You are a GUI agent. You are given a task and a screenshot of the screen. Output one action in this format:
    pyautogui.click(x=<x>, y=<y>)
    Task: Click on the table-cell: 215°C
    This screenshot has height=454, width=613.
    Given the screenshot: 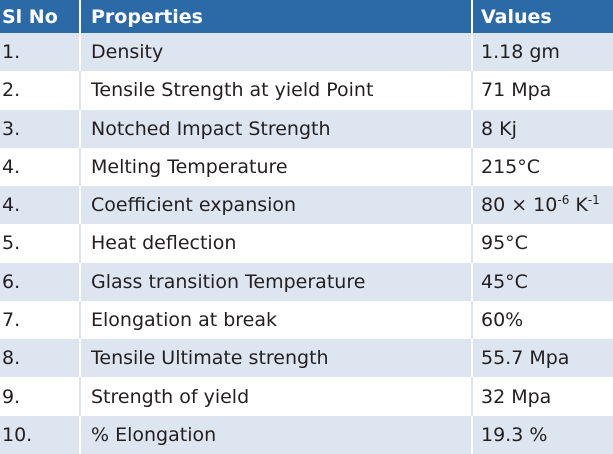 What is the action you would take?
    pyautogui.click(x=542, y=167)
    